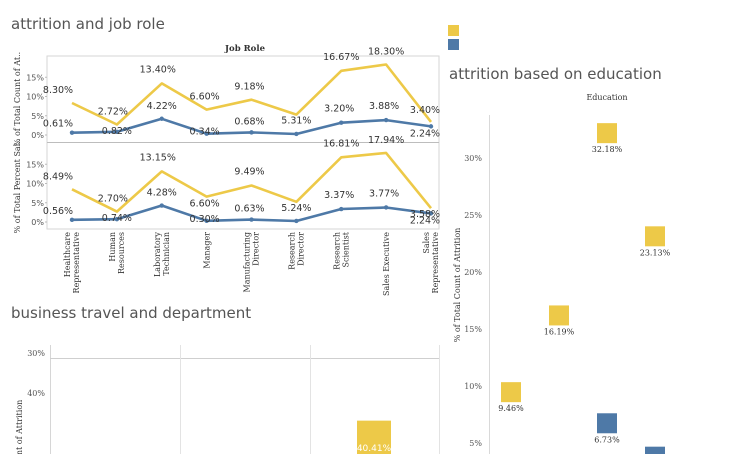 This screenshot has height=458, width=736. Describe the element at coordinates (36, 353) in the screenshot. I see `travel-y-tick: 30%` at that location.